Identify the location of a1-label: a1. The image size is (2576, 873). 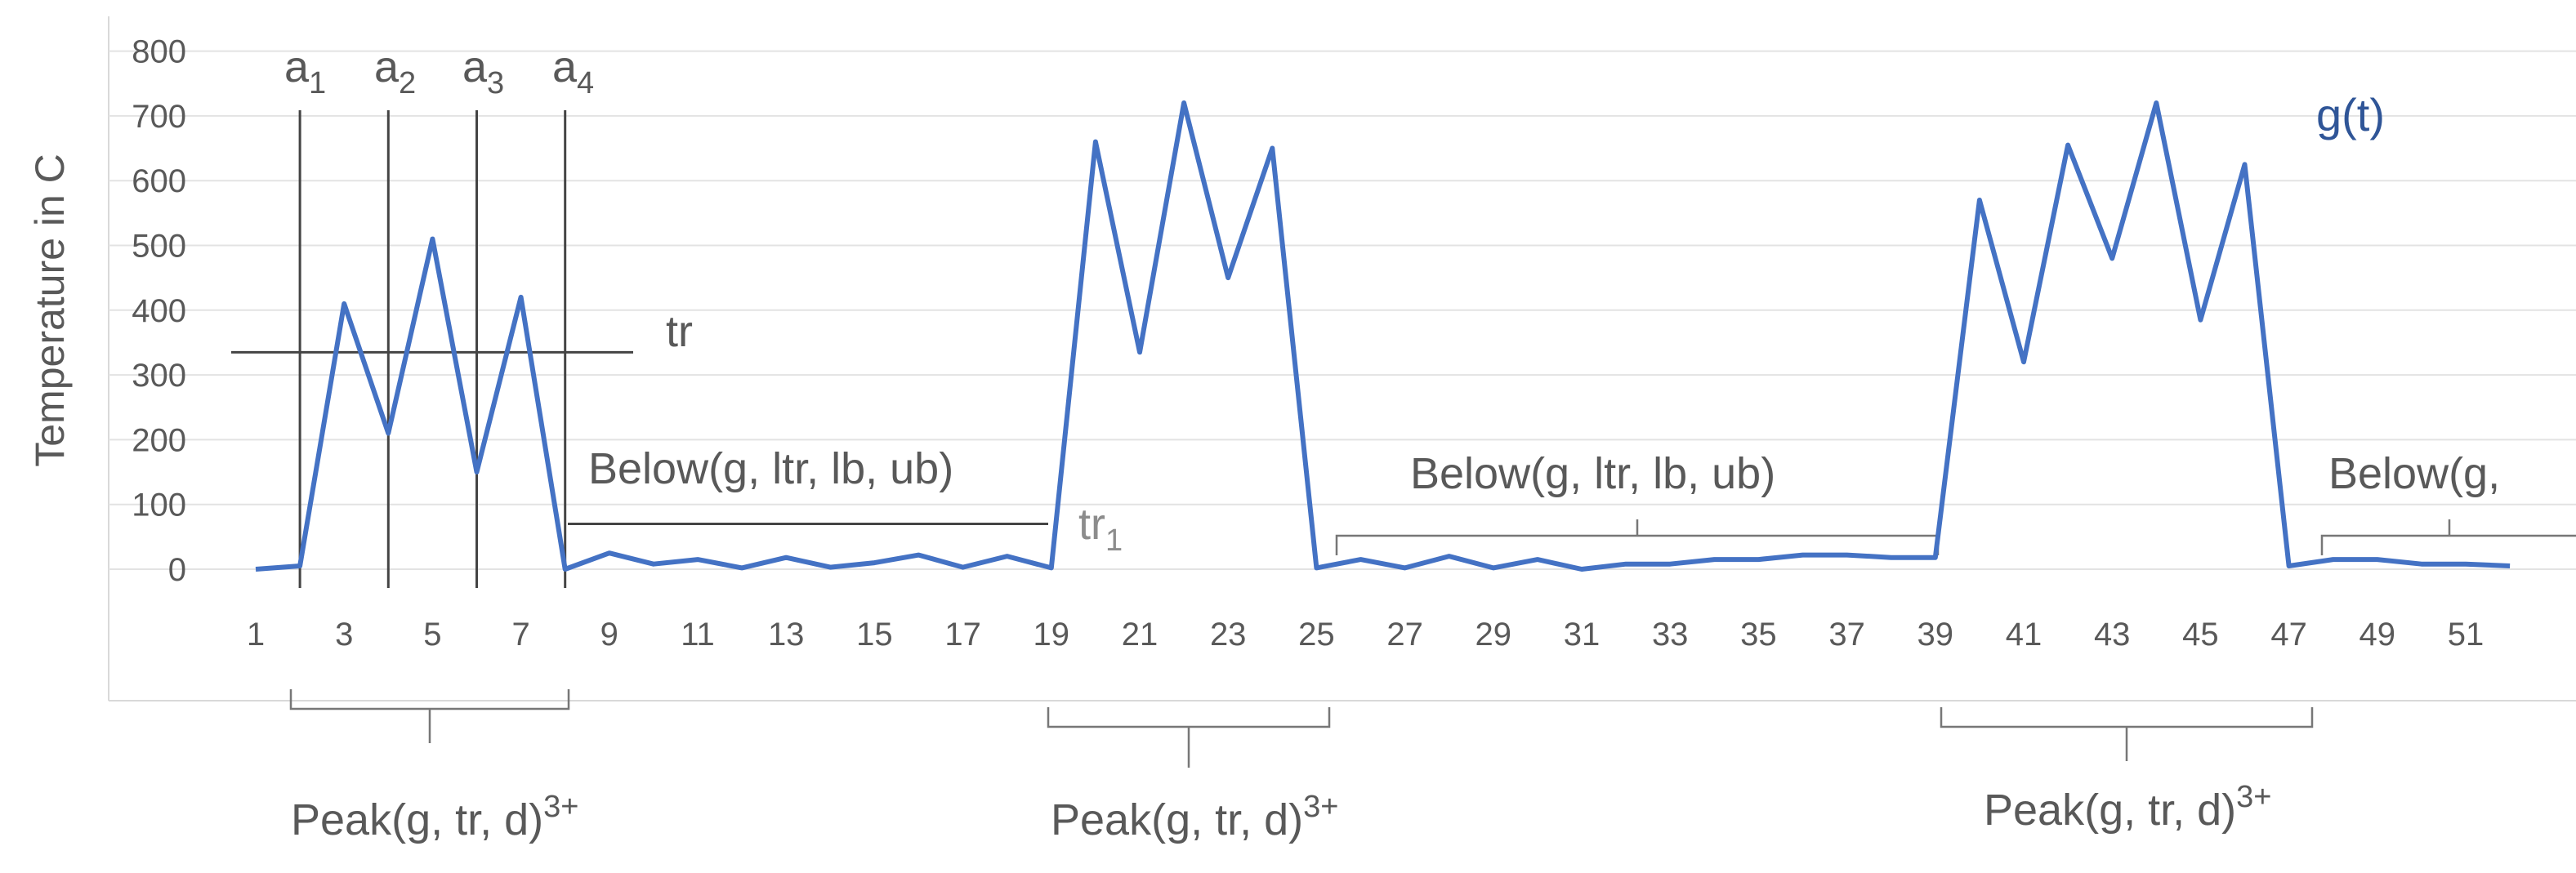
(305, 71).